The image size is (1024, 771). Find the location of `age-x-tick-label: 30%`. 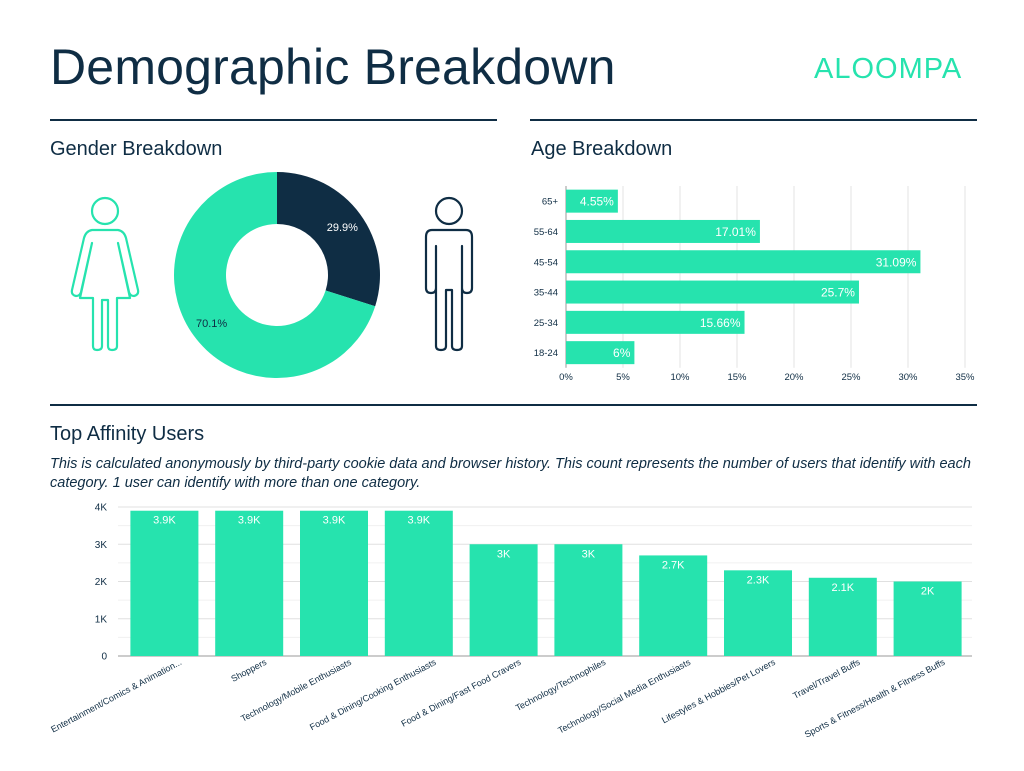

age-x-tick-label: 30% is located at coordinates (908, 377).